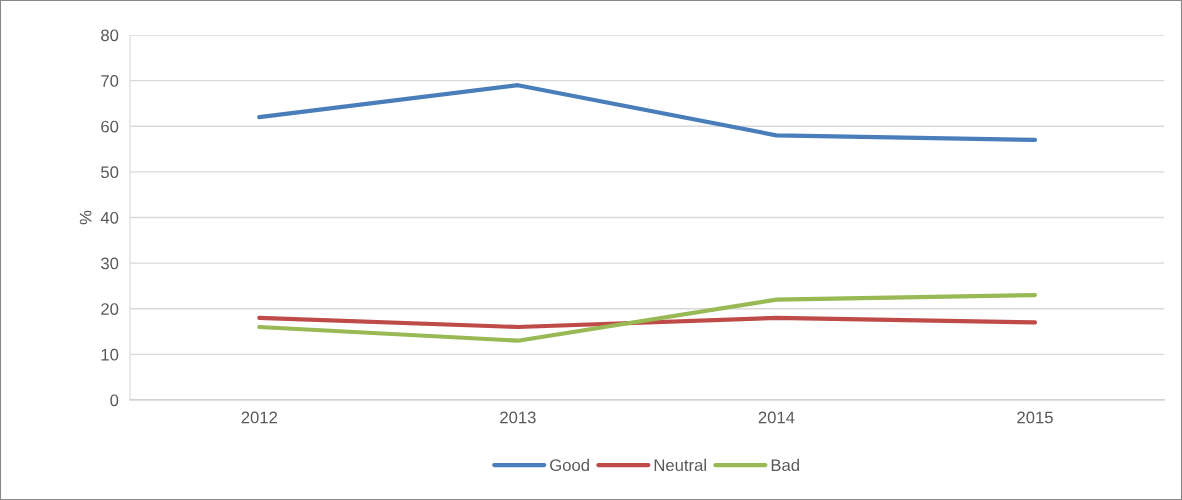  I want to click on legend-label: Bad, so click(785, 465).